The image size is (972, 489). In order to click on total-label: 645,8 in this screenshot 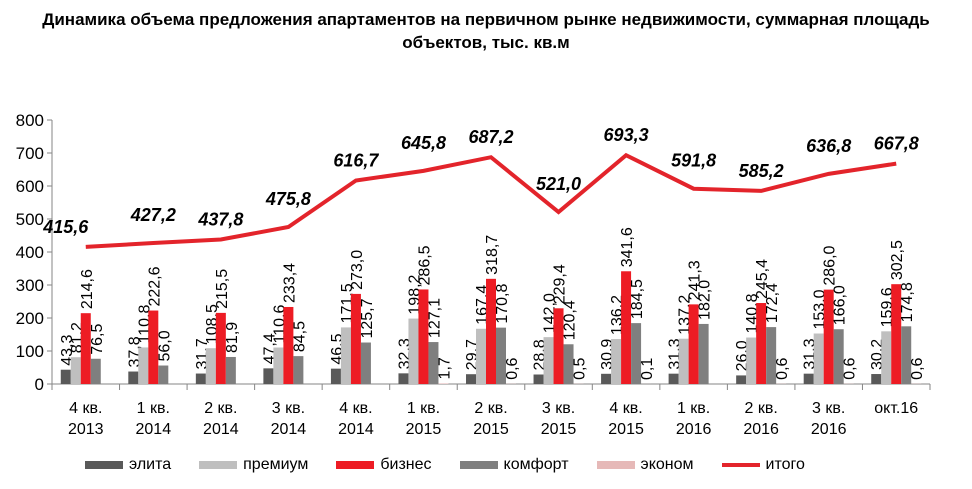, I will do `click(423, 143)`.